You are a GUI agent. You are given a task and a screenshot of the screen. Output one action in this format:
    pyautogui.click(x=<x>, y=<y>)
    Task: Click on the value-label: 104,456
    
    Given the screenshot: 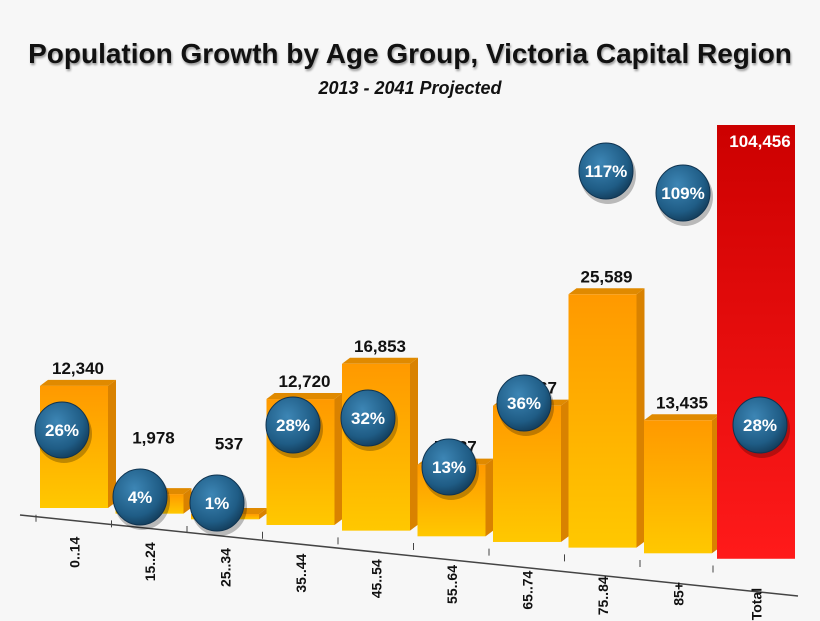 What is the action you would take?
    pyautogui.click(x=759, y=141)
    